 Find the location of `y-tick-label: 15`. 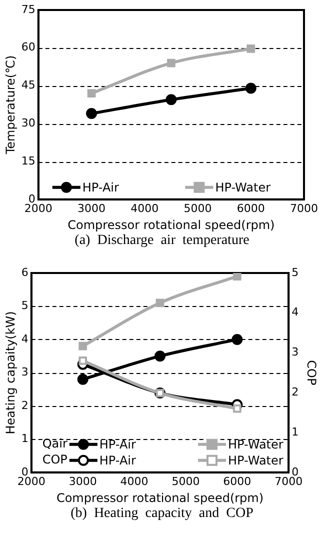

y-tick-label: 15 is located at coordinates (28, 161).